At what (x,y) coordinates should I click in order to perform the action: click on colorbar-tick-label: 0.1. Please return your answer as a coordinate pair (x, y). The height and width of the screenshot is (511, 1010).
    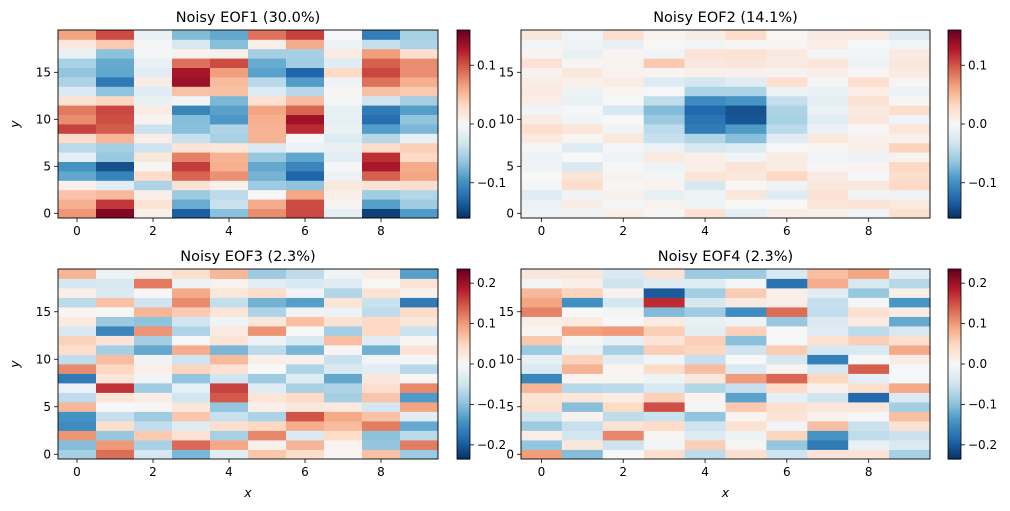
    Looking at the image, I should click on (977, 65).